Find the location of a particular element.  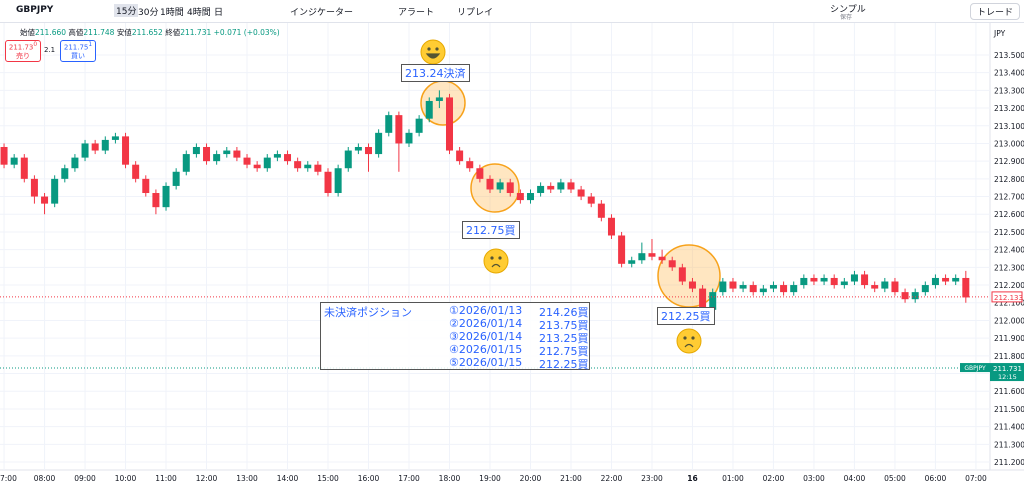

pip: 1 is located at coordinates (90, 45).